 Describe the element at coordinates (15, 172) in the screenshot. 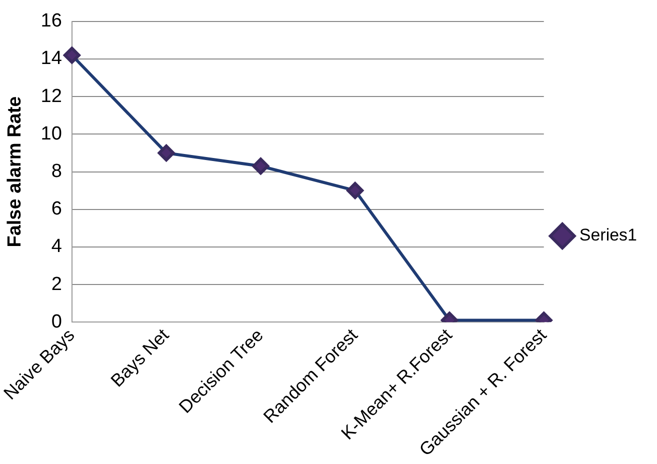

I see `y-axis-title: False alarm Rate` at that location.